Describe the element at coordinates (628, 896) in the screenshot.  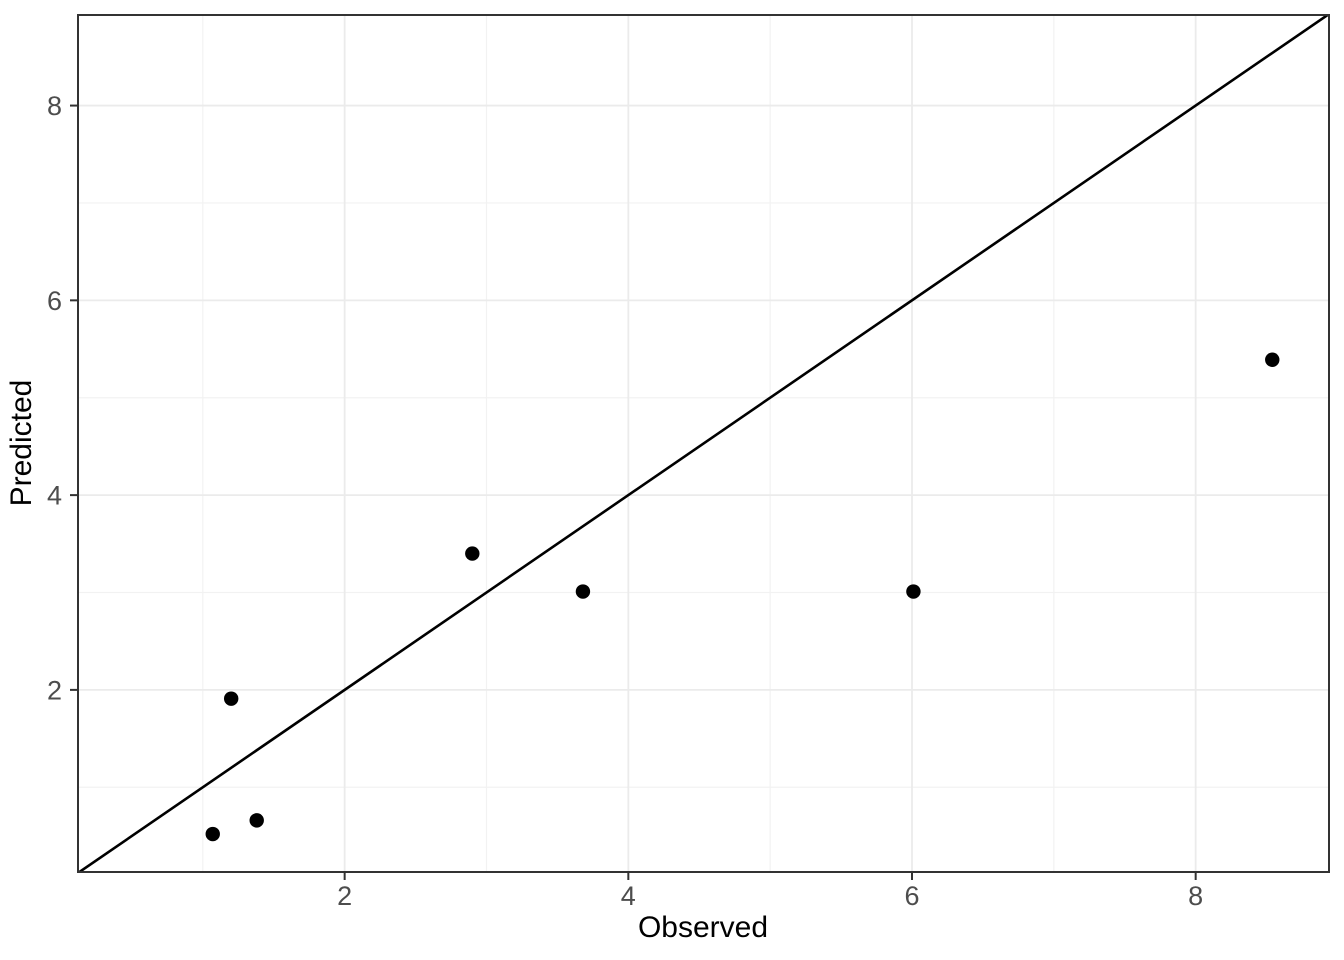
I see `x-tick-label: 4` at that location.